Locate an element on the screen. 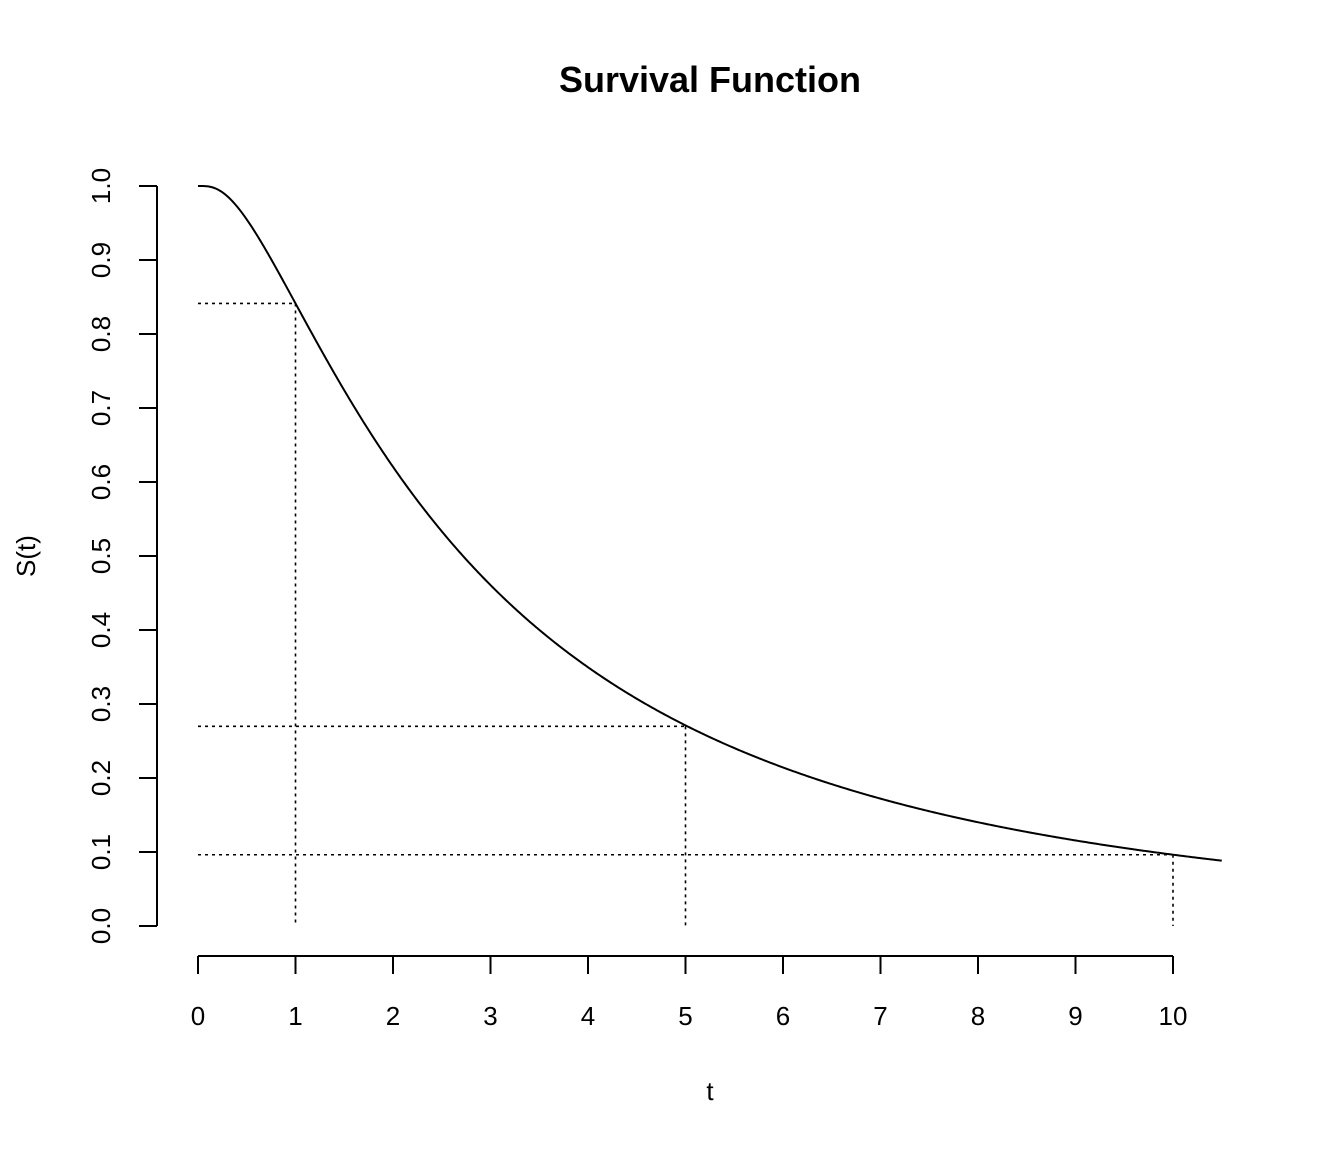  y-tick-label: 0.3 is located at coordinates (101, 704).